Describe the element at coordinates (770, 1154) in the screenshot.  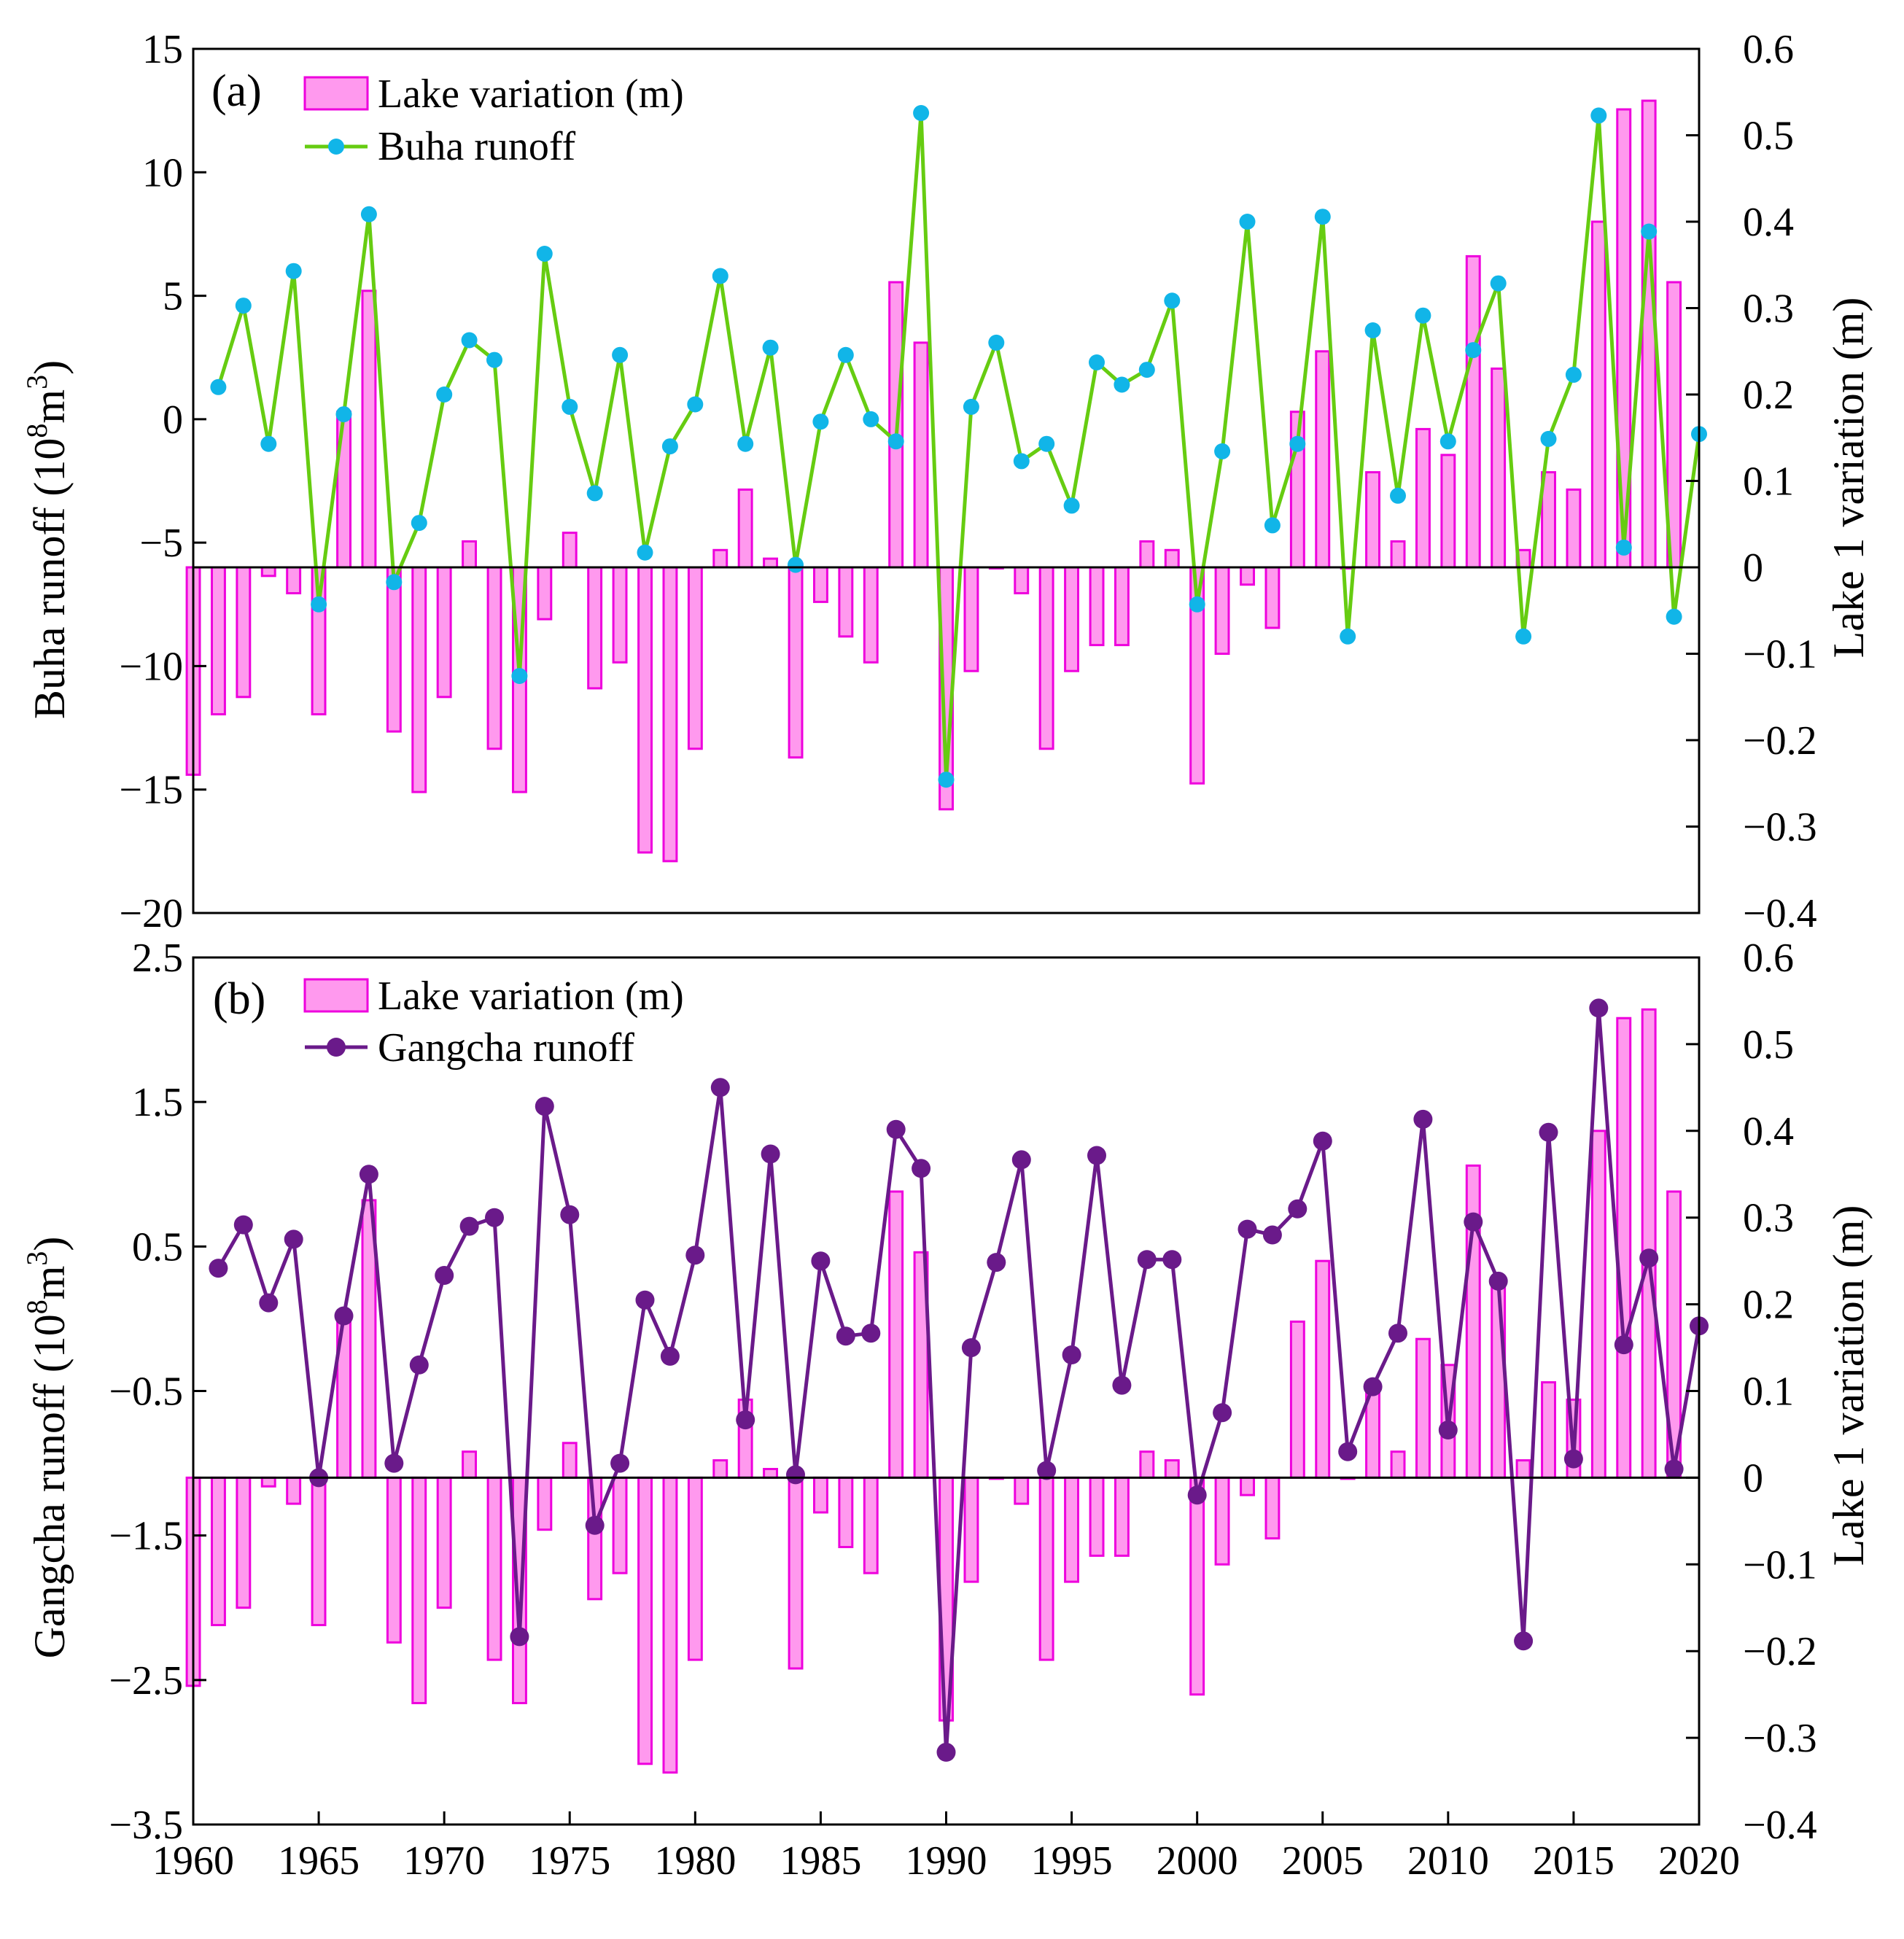
I see `panel-b-runoff-point-1983` at that location.